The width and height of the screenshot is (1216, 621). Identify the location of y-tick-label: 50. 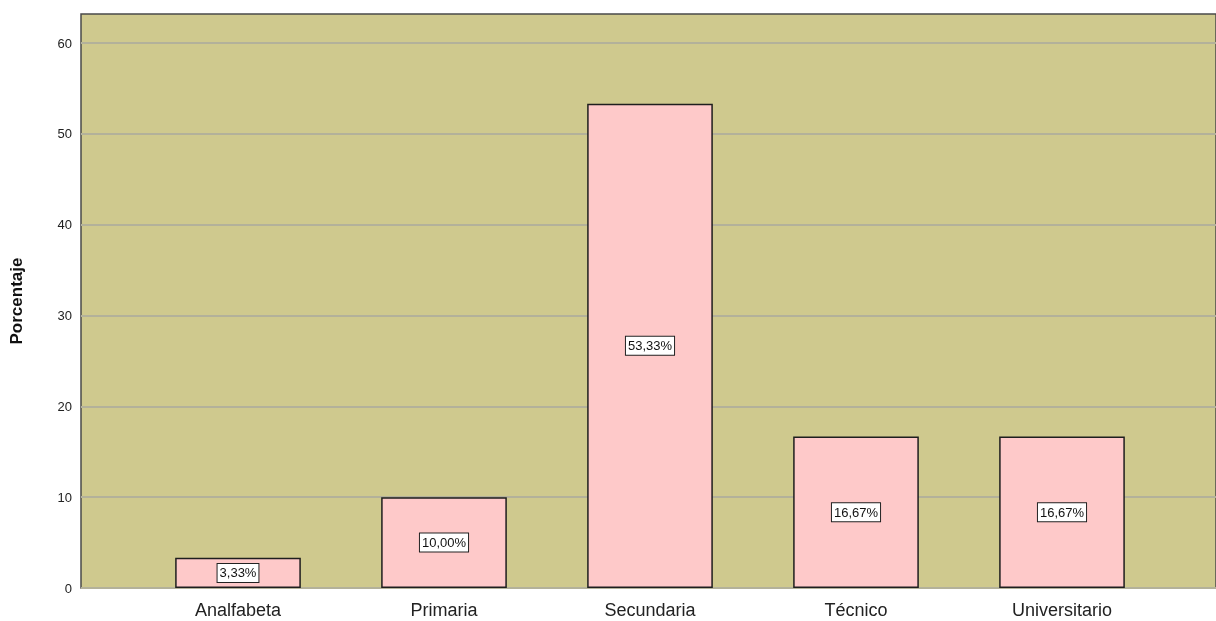
(64, 134).